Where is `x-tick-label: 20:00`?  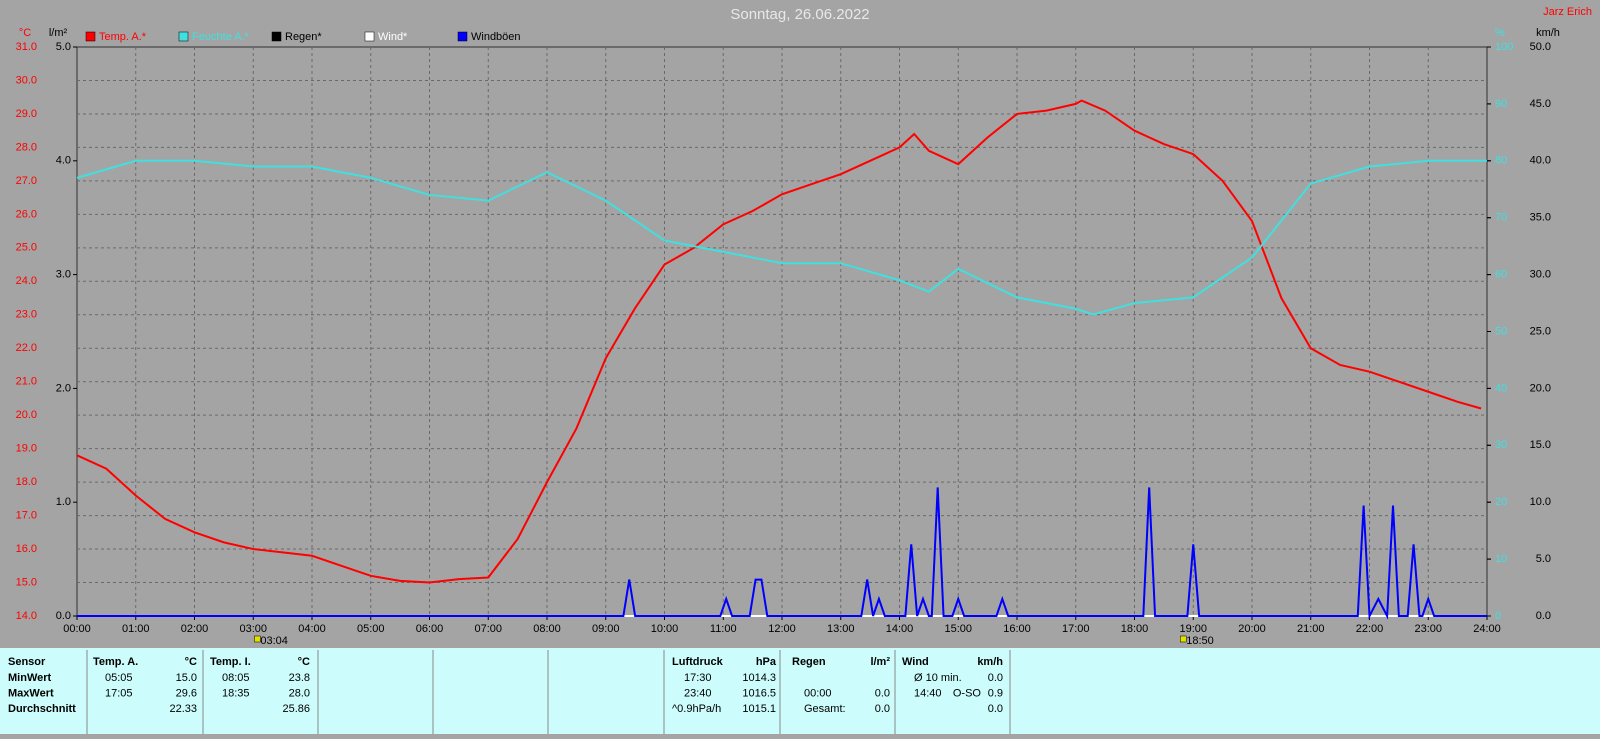 x-tick-label: 20:00 is located at coordinates (1252, 629).